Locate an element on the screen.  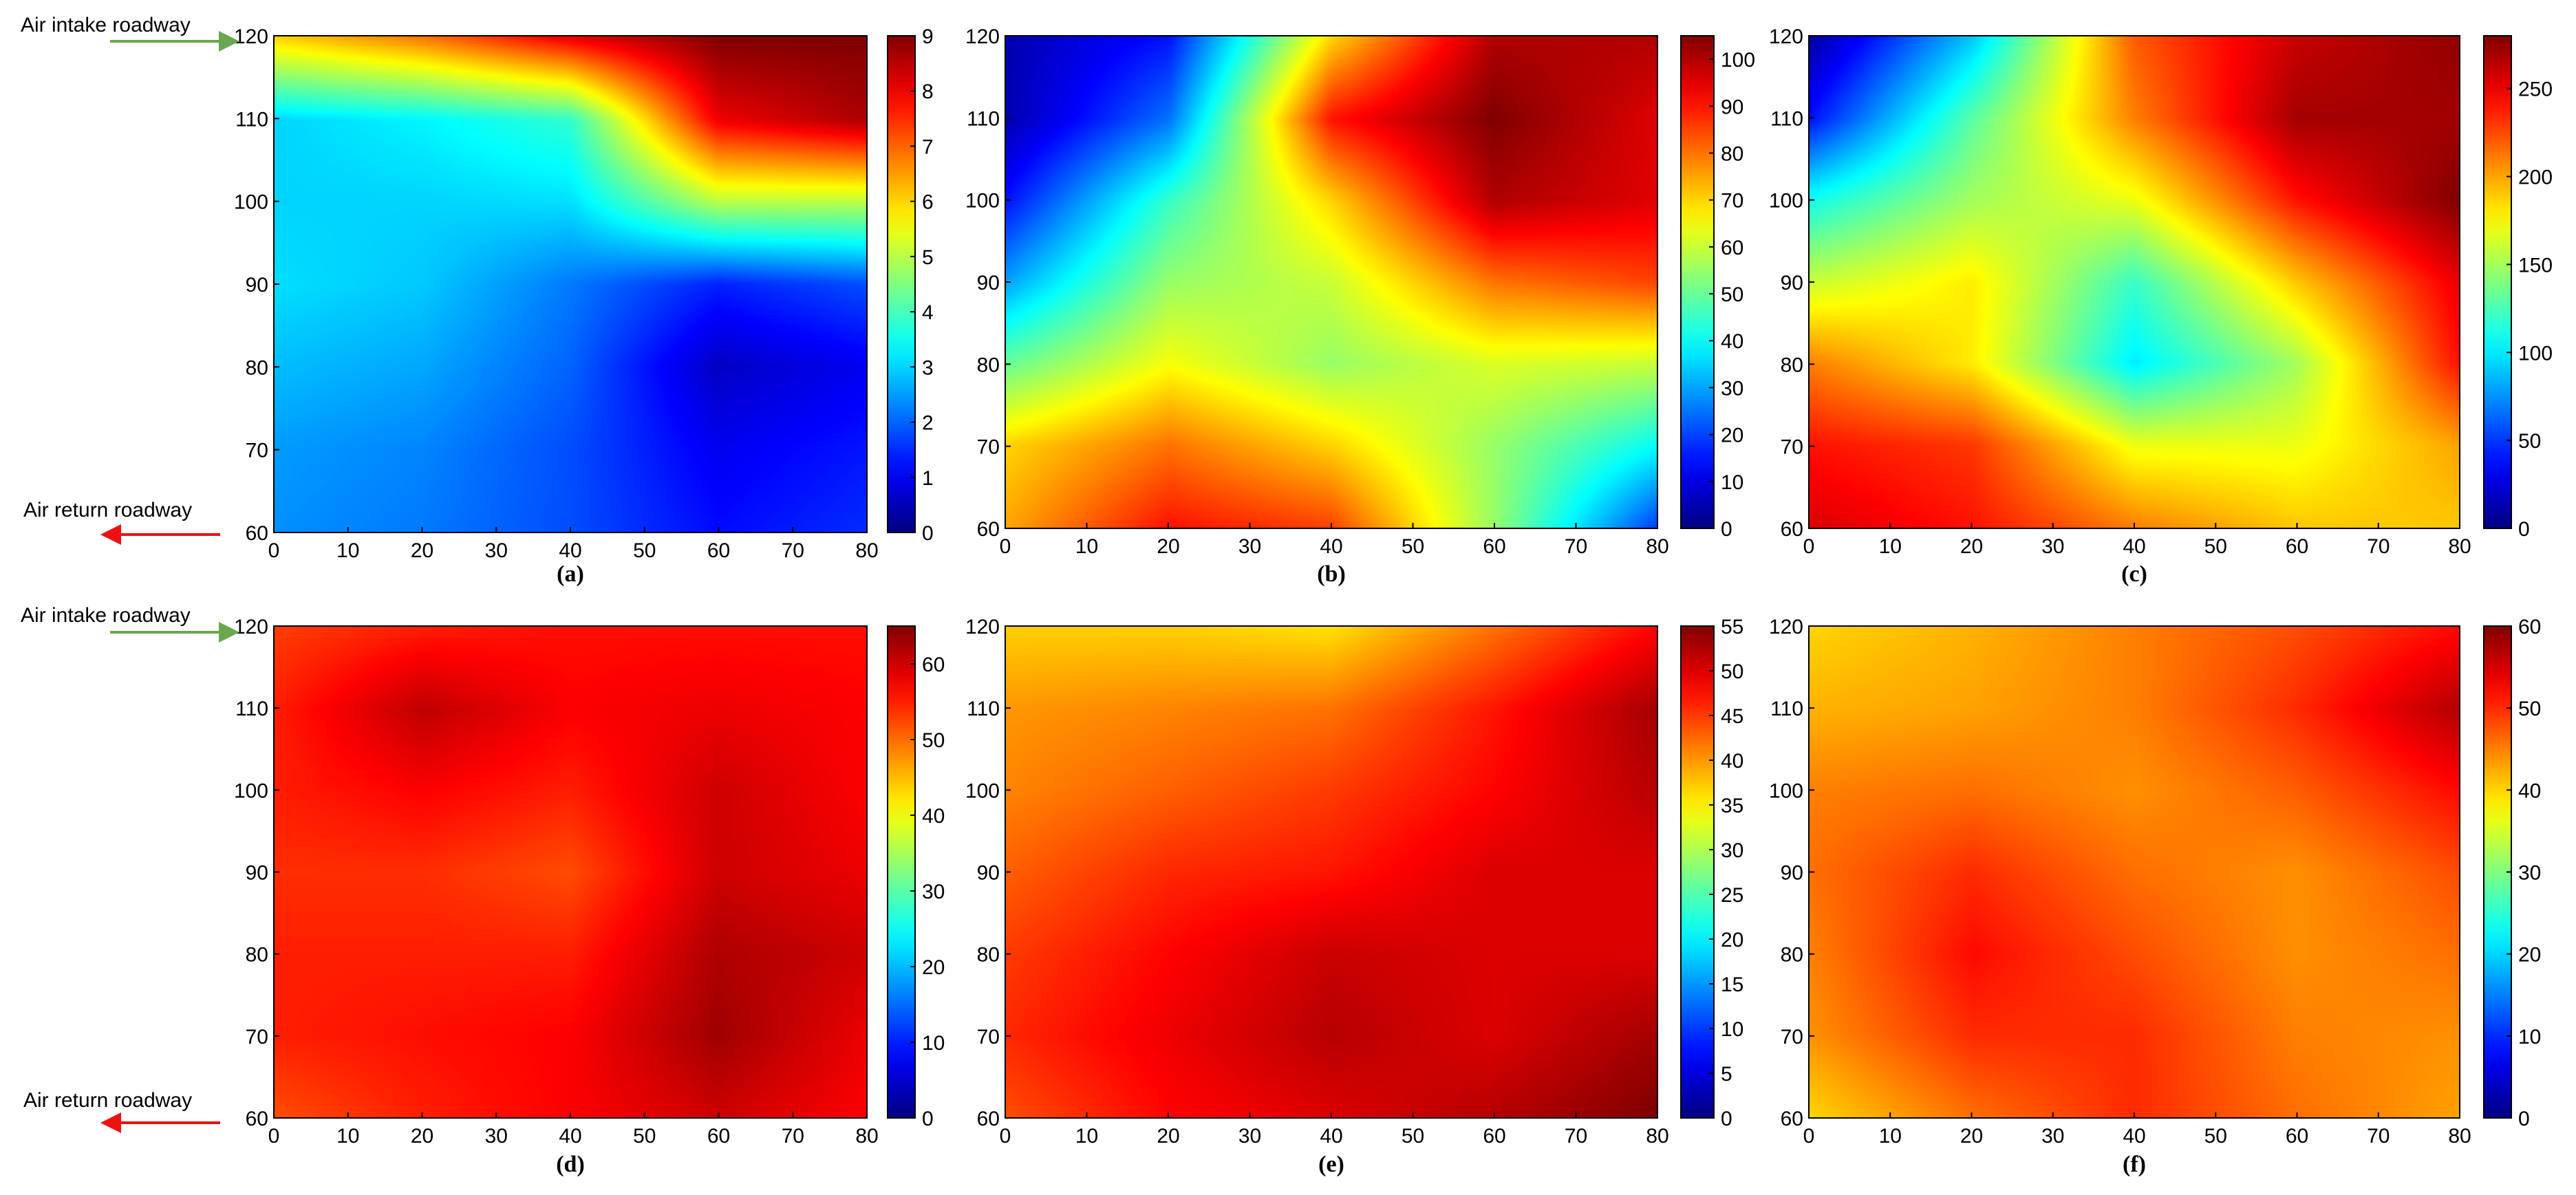
panel-label: (a) is located at coordinates (570, 574).